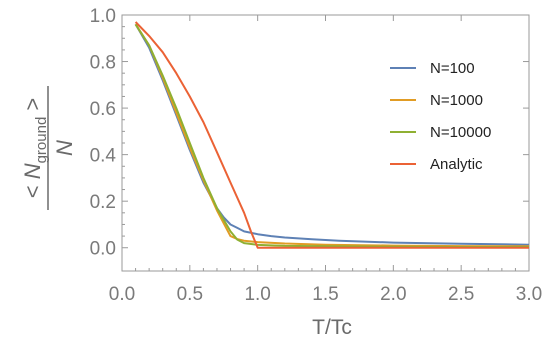 Image resolution: width=547 pixels, height=344 pixels. Describe the element at coordinates (332, 327) in the screenshot. I see `x-axis-label: T/Tc` at that location.